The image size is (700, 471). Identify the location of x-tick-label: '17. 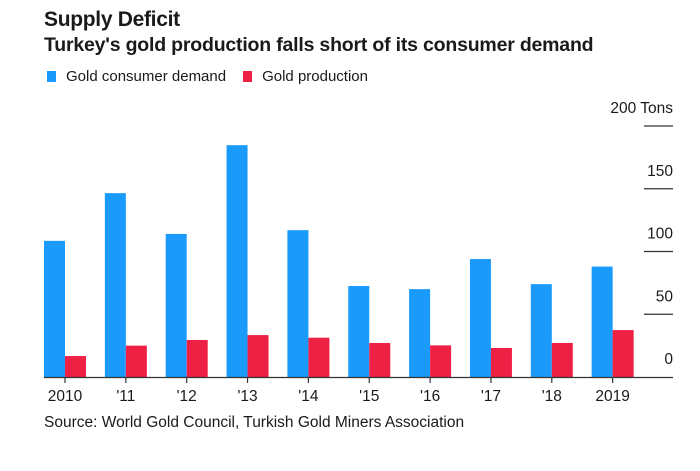
(491, 396).